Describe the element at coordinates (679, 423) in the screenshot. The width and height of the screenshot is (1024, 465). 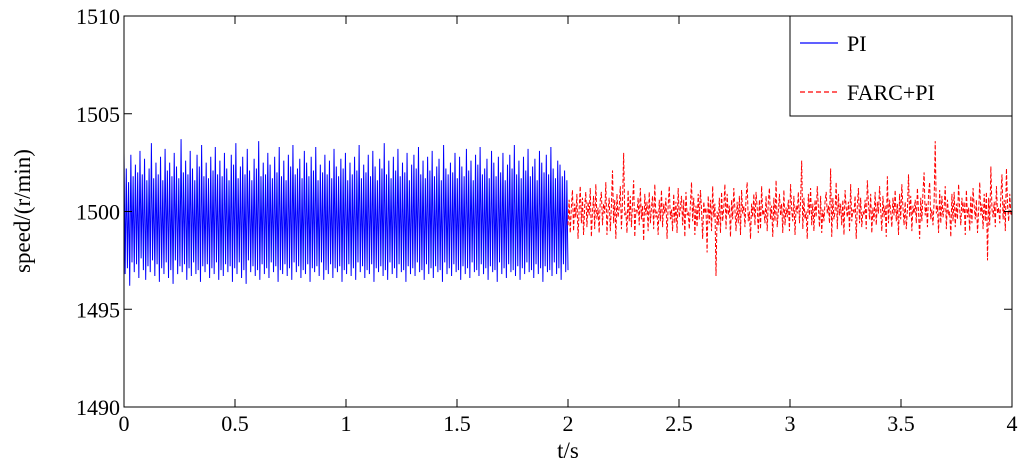
I see `x-tick-label: 2.5` at that location.